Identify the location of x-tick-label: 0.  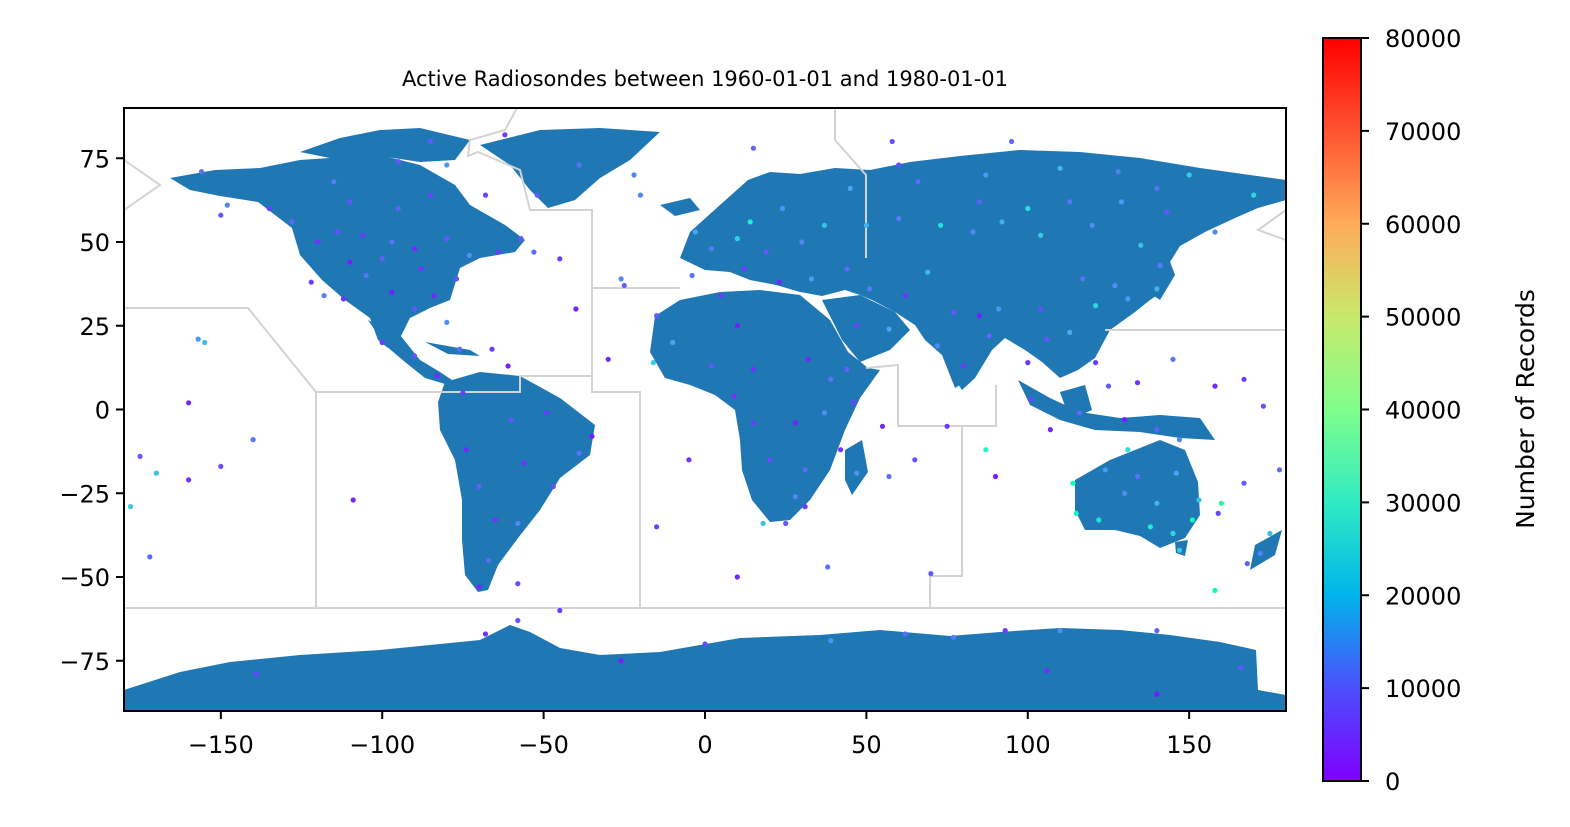
(704, 745).